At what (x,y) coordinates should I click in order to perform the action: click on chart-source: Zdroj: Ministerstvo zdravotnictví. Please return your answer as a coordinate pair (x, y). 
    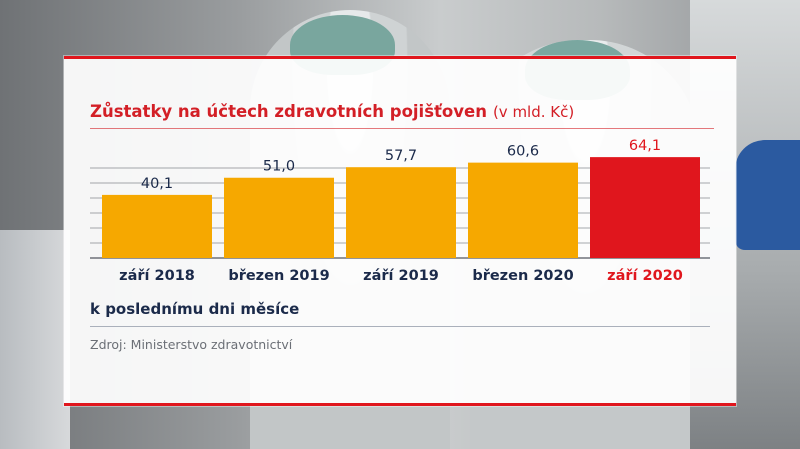
    Looking at the image, I should click on (191, 344).